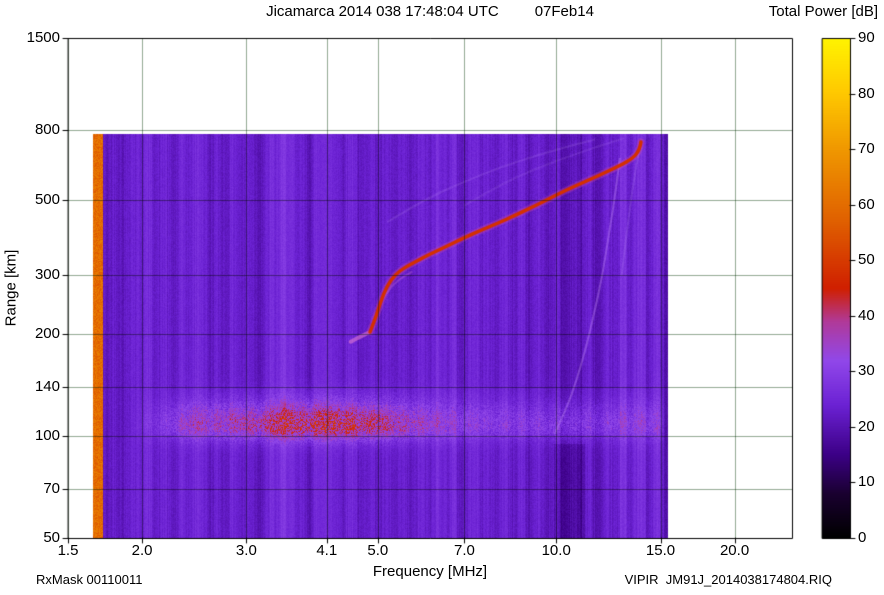  Describe the element at coordinates (728, 579) in the screenshot. I see `filename-label: VIPIR JM91J_2014038174804.RIQ` at that location.